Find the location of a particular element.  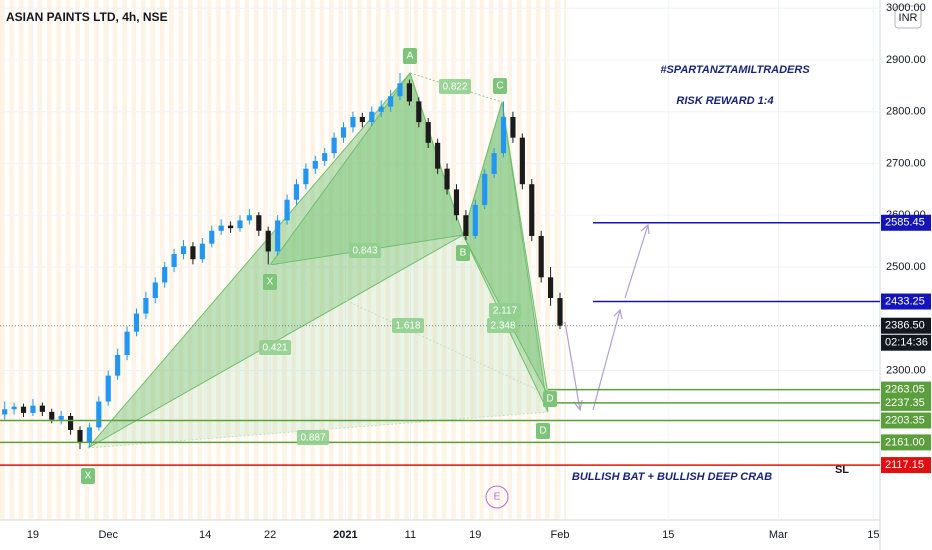

e-circle is located at coordinates (497, 497).